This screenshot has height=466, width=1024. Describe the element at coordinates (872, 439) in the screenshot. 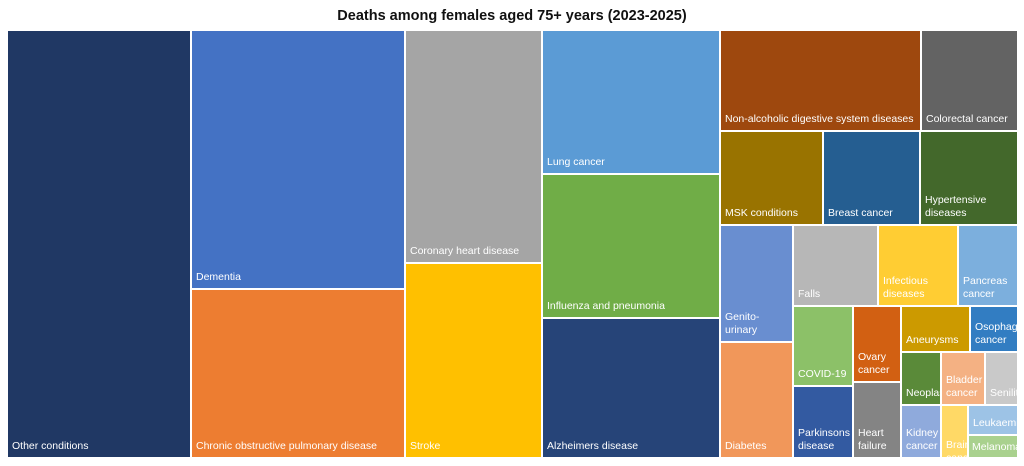

I see `tile-label-heart-failure: Heart failure` at that location.